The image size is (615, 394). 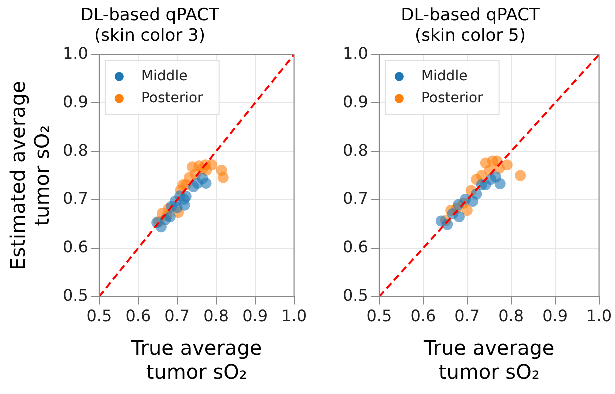 What do you see at coordinates (30, 175) in the screenshot?
I see `y-axis-title: Estimated average tumor sO₂` at bounding box center [30, 175].